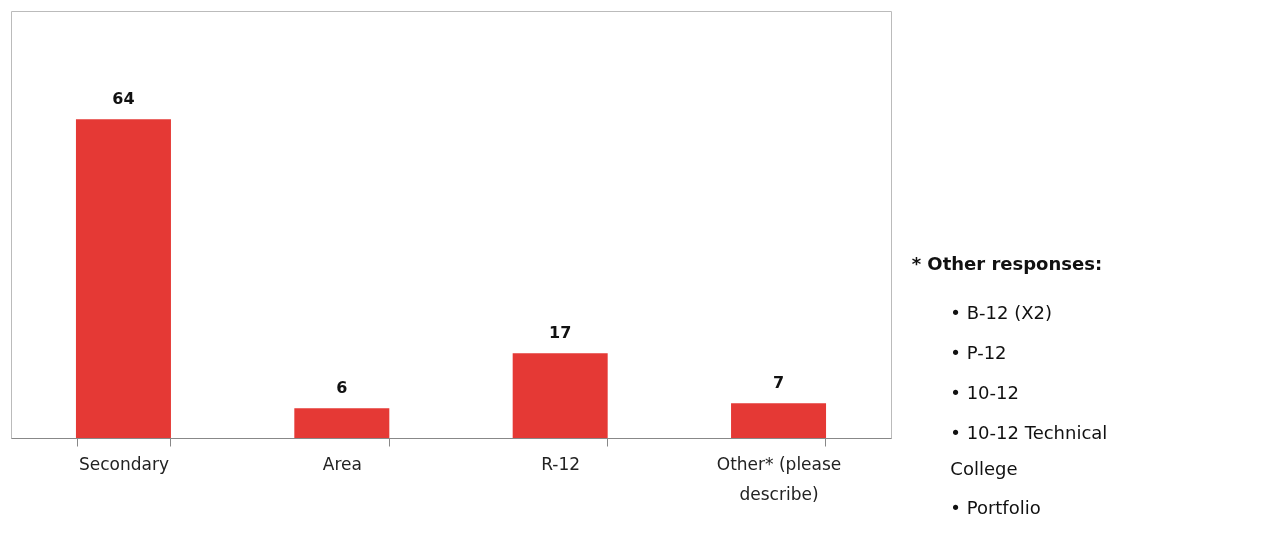 The width and height of the screenshot is (1288, 534). I want to click on x-tick-label: R-12, so click(561, 463).